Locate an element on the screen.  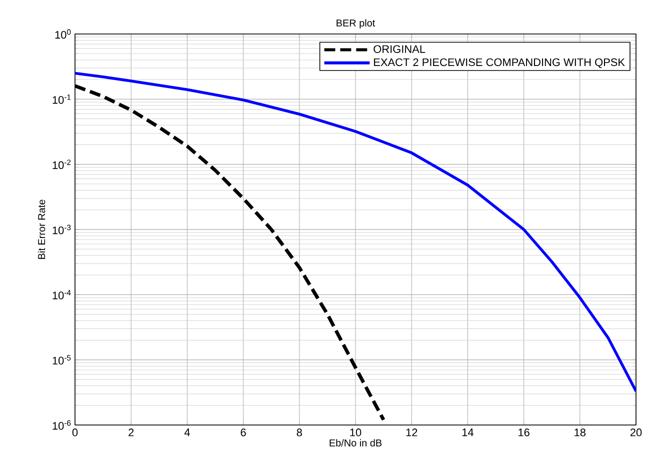
y-tick-label: 10$^{0}$ is located at coordinates (63, 34).